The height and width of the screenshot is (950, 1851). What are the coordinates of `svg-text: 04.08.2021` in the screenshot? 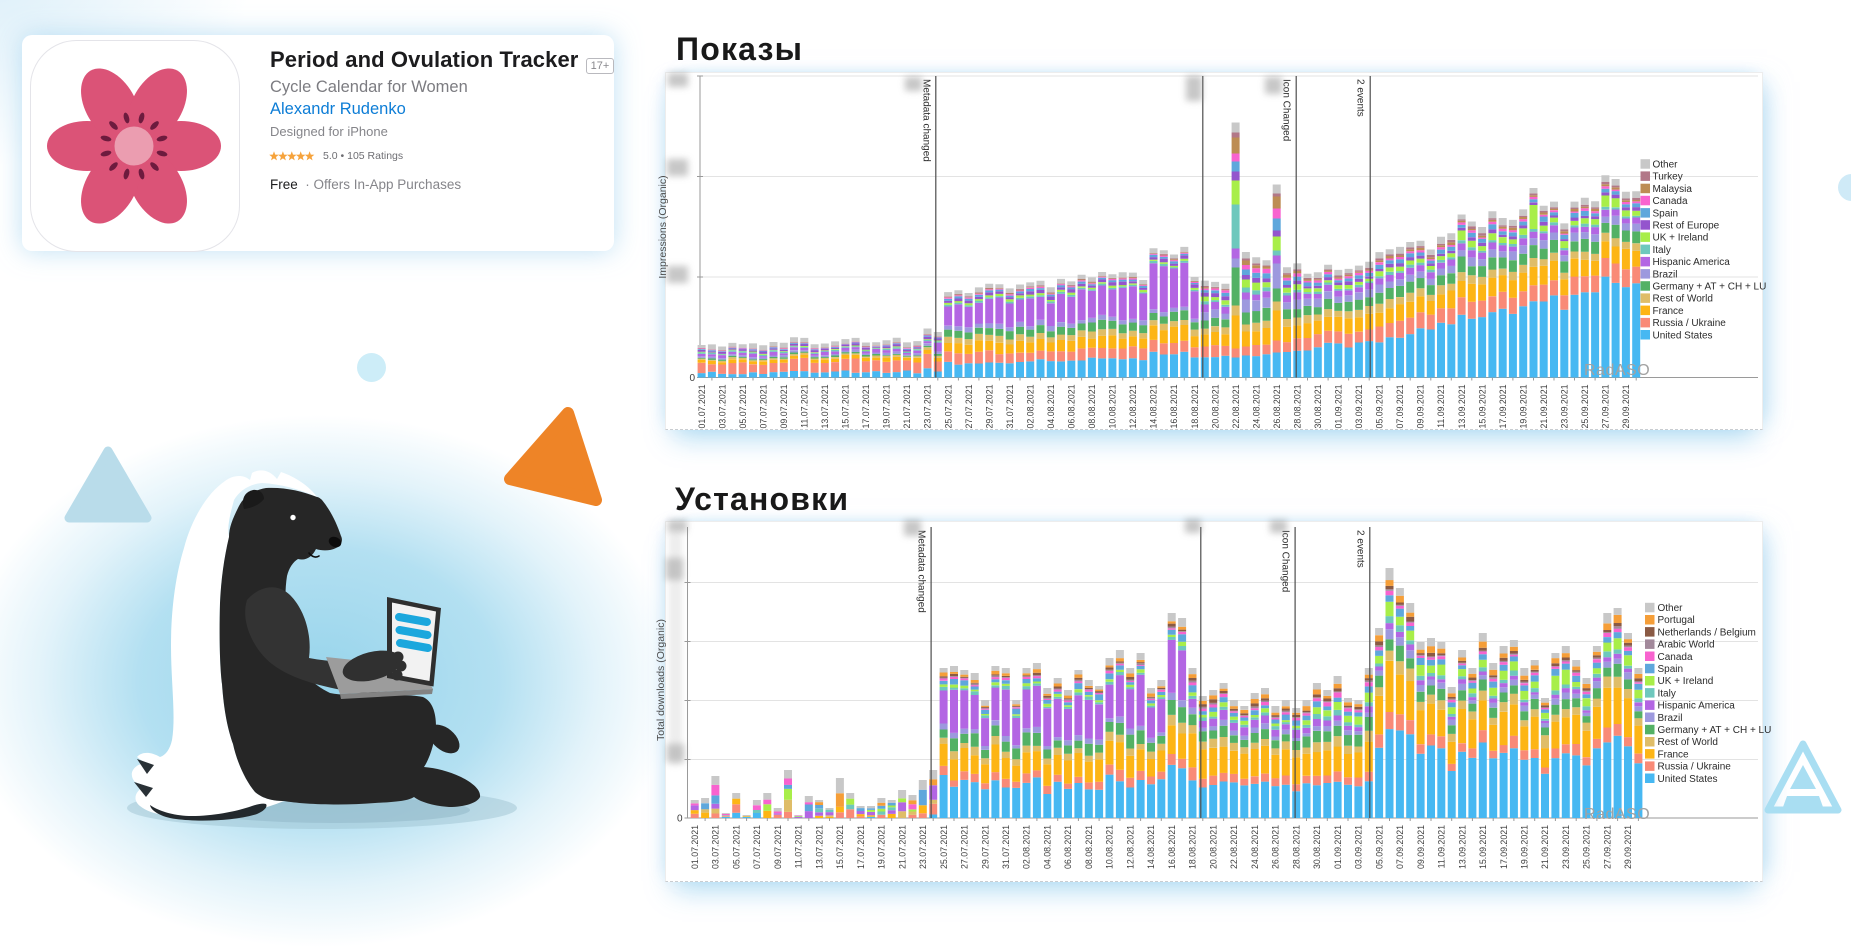 It's located at (1048, 847).